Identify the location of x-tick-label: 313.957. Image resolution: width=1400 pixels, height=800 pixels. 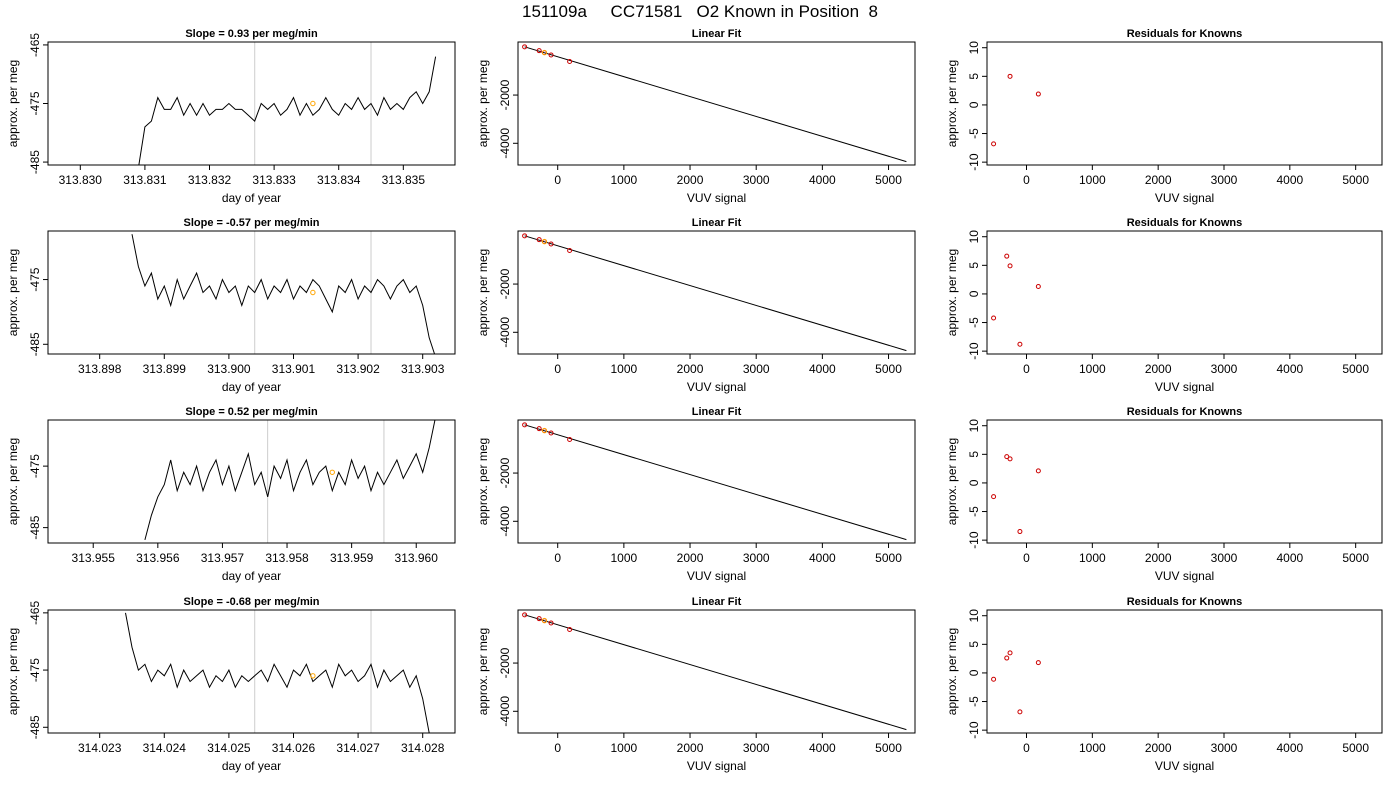
(223, 558).